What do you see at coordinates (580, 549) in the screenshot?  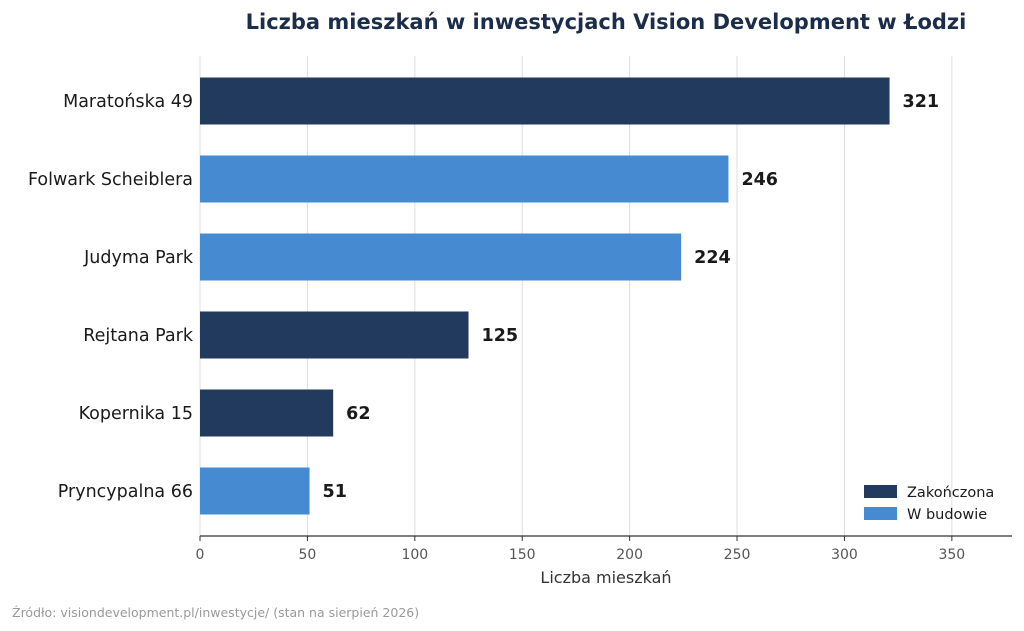 I see `x-axis-ticks: 0 50 100 150 200 250 300 350` at bounding box center [580, 549].